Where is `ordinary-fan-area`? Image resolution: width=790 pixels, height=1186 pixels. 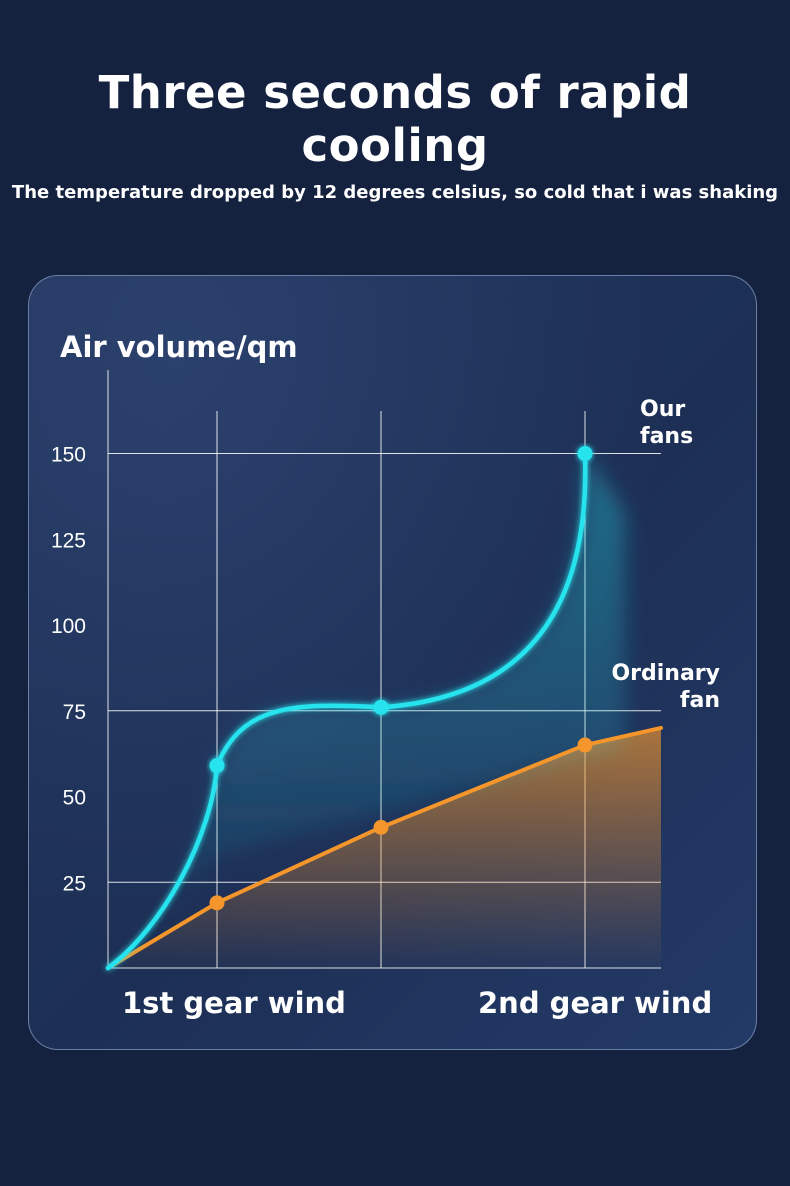 ordinary-fan-area is located at coordinates (384, 847).